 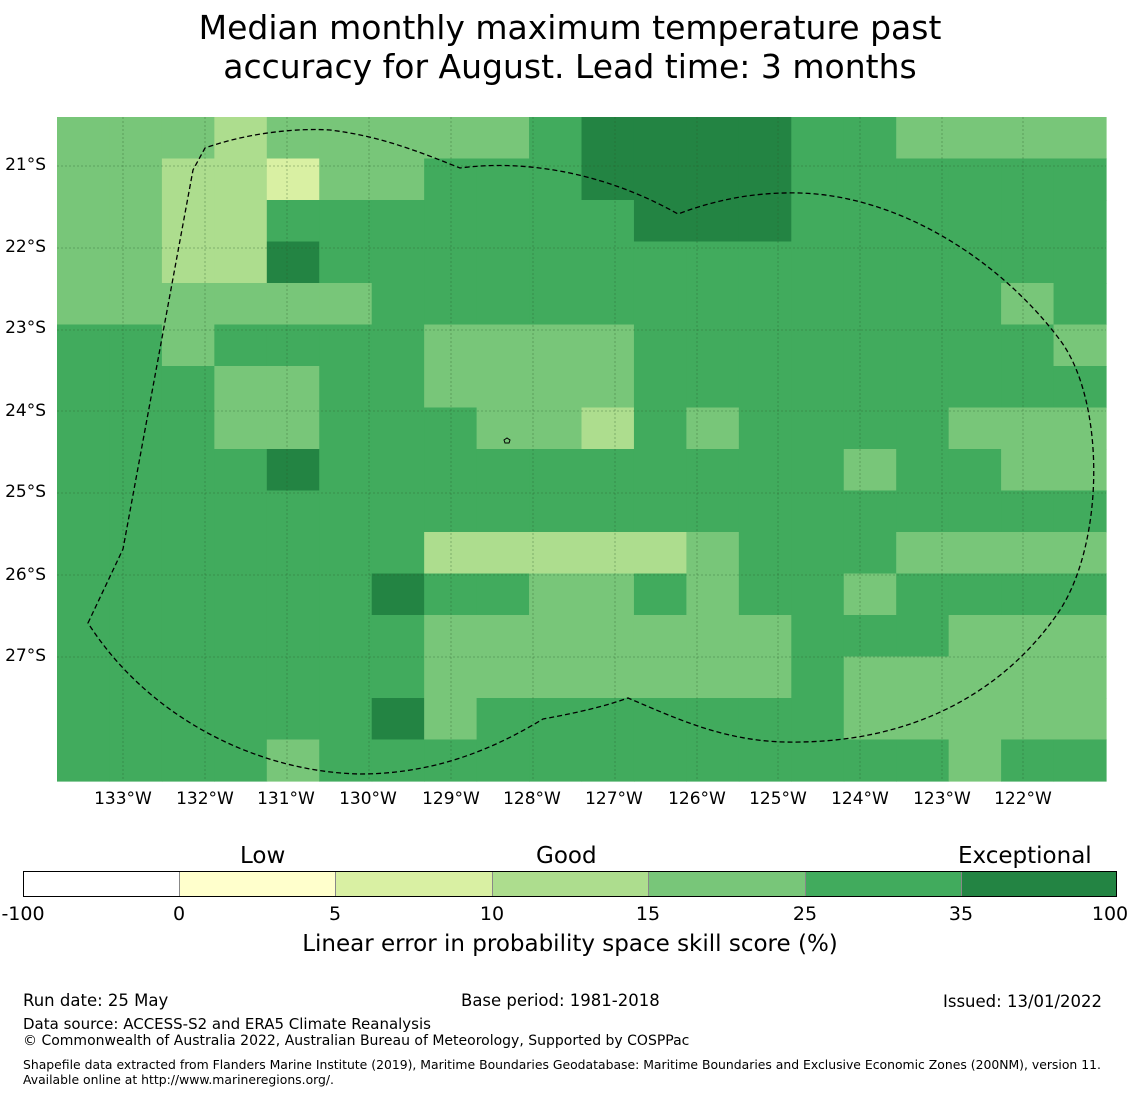 What do you see at coordinates (414, 884) in the screenshot?
I see `colorbar-segment` at bounding box center [414, 884].